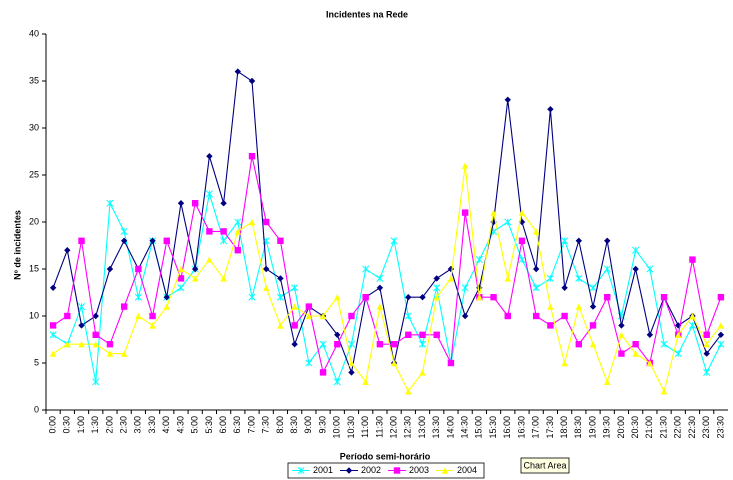  Describe the element at coordinates (393, 427) in the screenshot. I see `x-tick-label: 12:00` at that location.